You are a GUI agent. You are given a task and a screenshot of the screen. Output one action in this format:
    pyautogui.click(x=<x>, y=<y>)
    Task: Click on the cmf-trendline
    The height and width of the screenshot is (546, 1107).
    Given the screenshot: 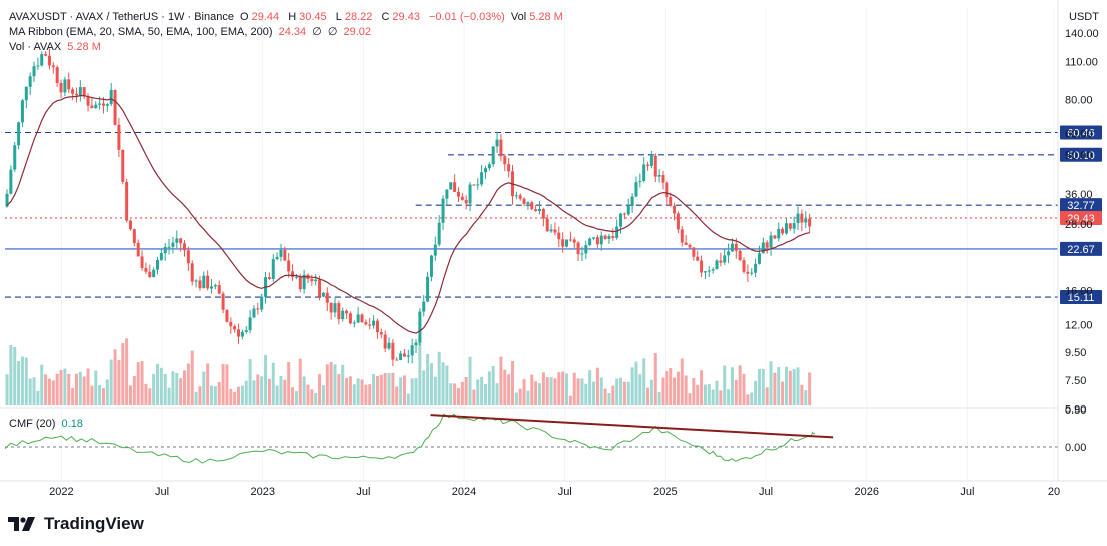 What is the action you would take?
    pyautogui.click(x=632, y=426)
    